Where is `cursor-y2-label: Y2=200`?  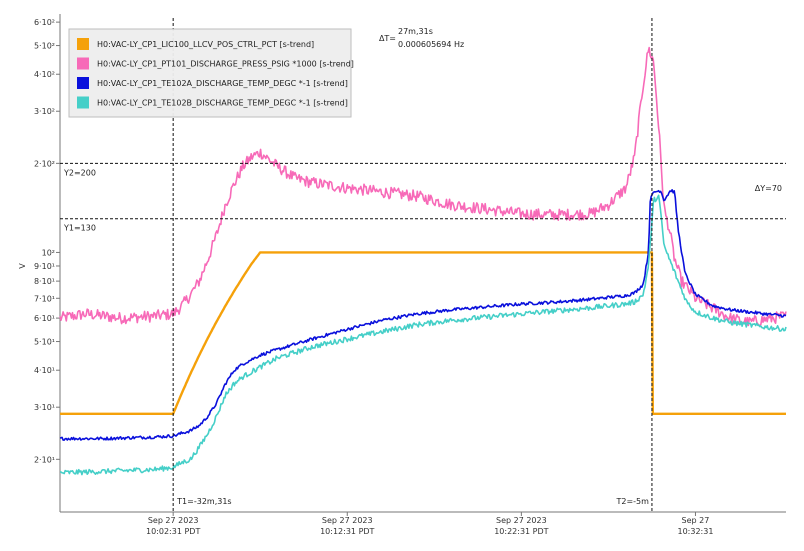
cursor-y2-label: Y2=200 is located at coordinates (79, 172).